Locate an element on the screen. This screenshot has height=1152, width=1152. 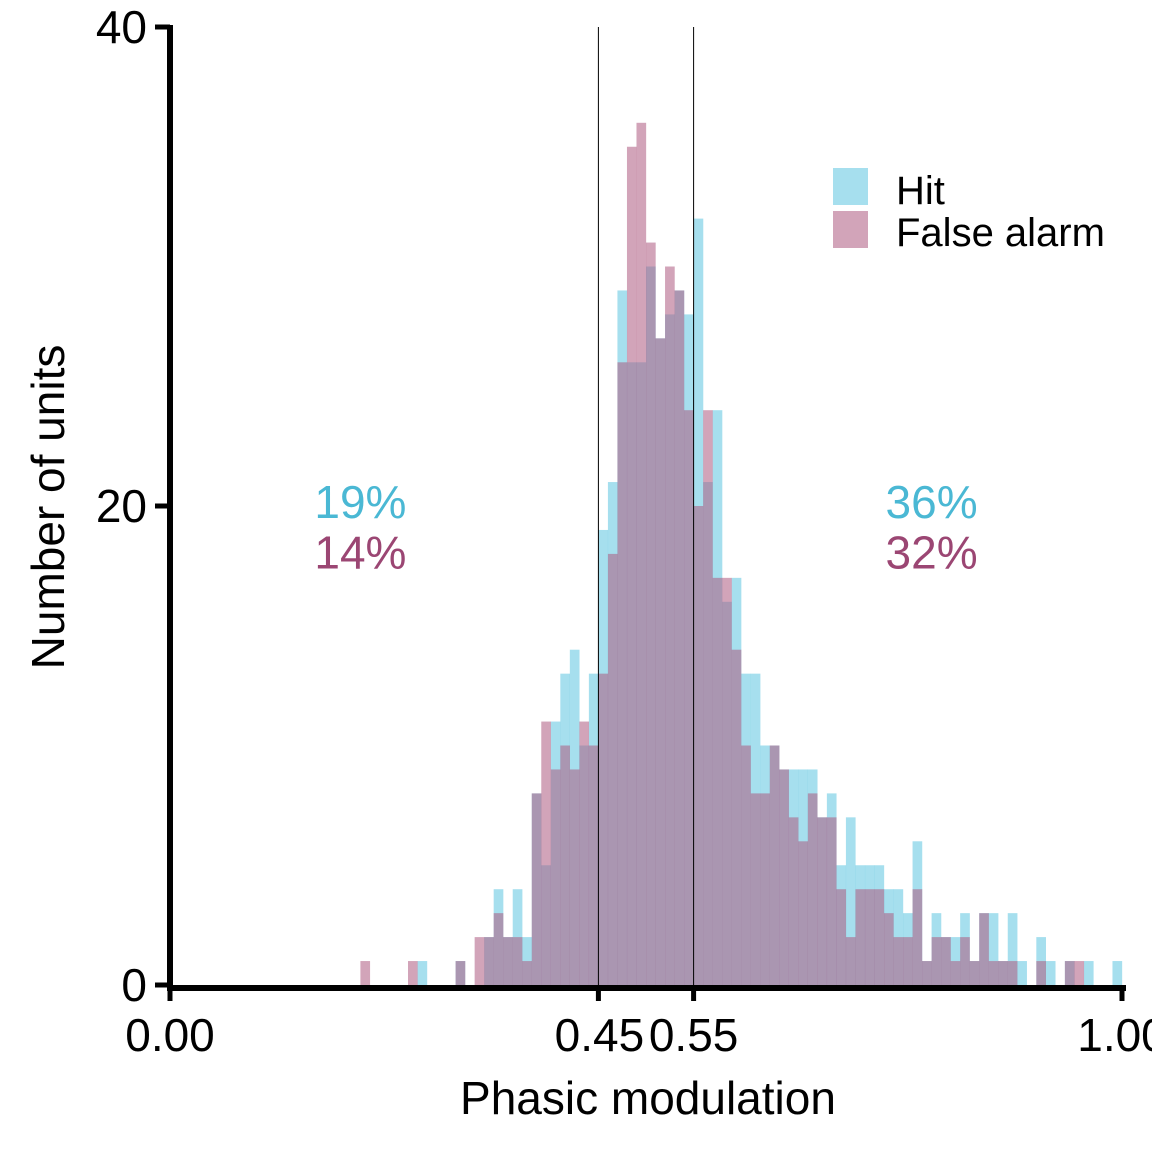
annotation-false-alarm: 14% is located at coordinates (360, 553).